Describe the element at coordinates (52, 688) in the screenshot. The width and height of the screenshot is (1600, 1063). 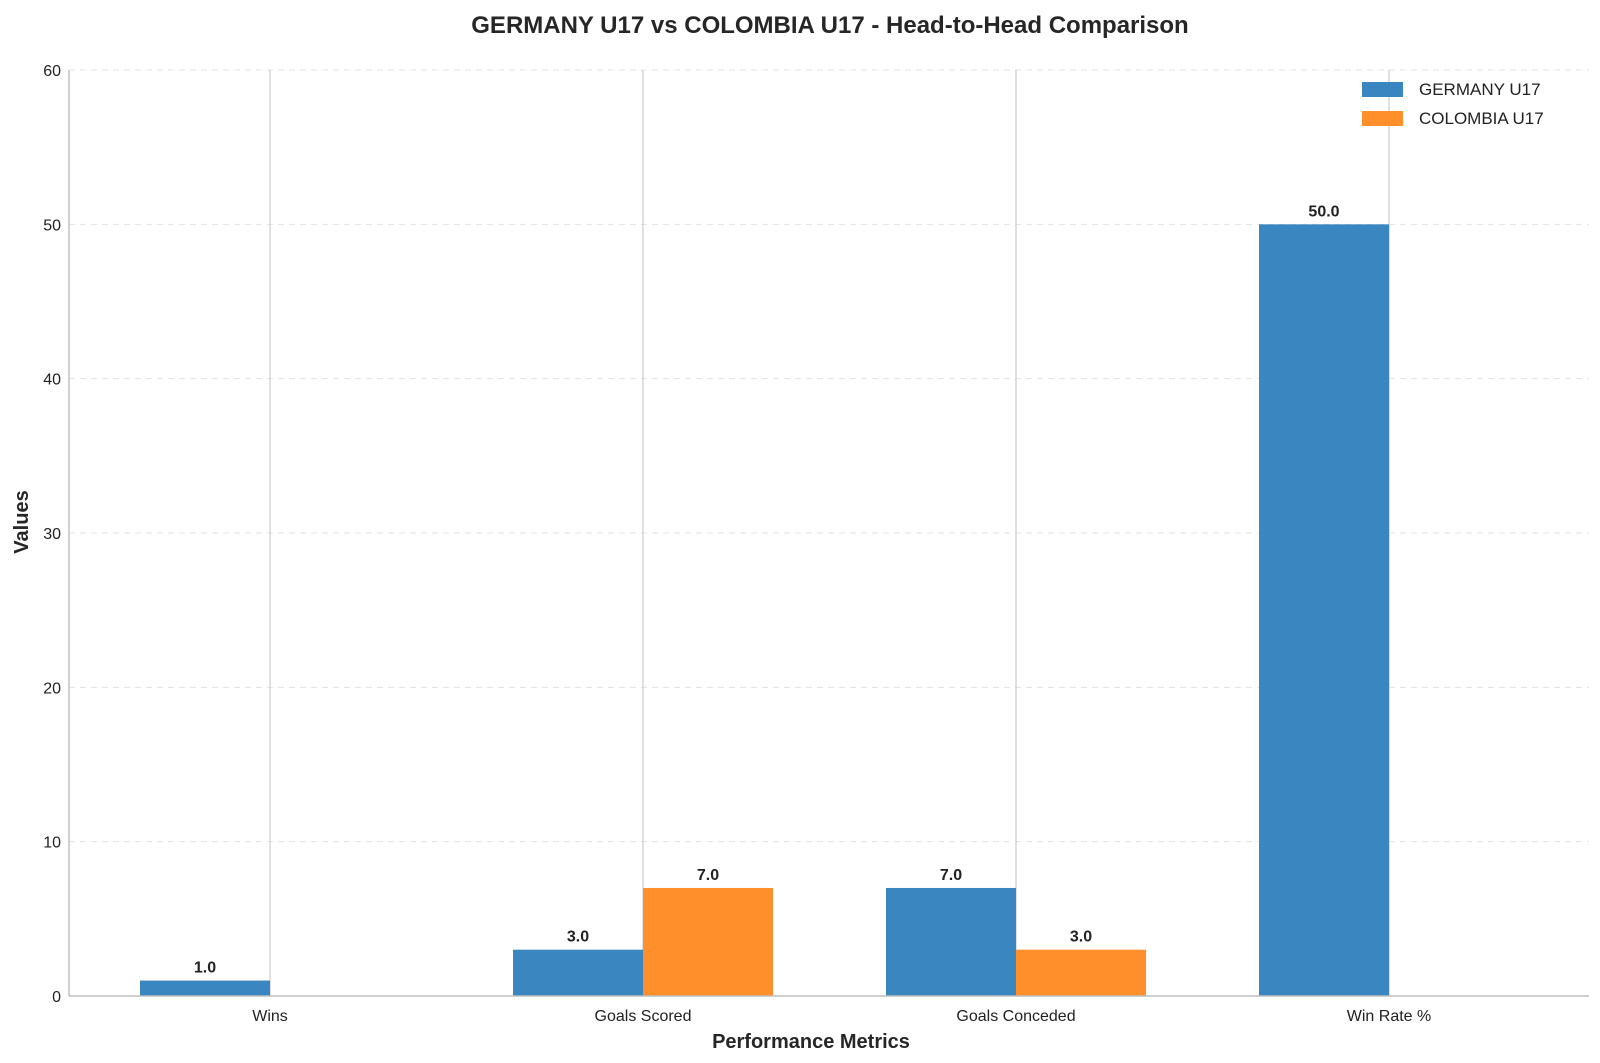
I see `y-tick-label: 20` at that location.